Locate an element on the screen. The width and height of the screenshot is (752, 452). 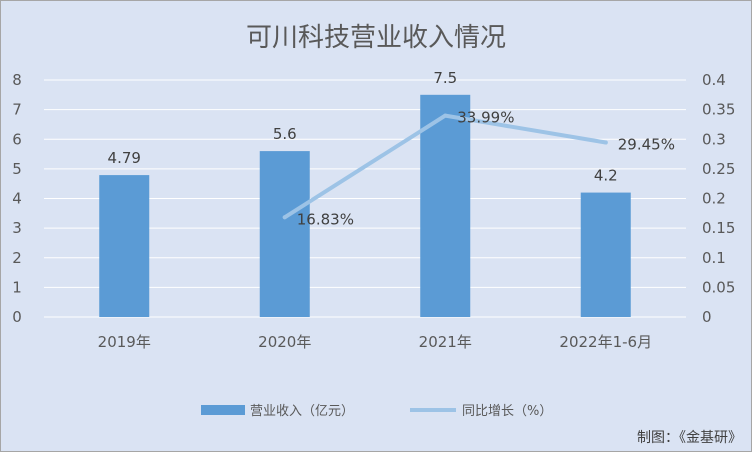
growth-value-label: 33.99% is located at coordinates (485, 118).